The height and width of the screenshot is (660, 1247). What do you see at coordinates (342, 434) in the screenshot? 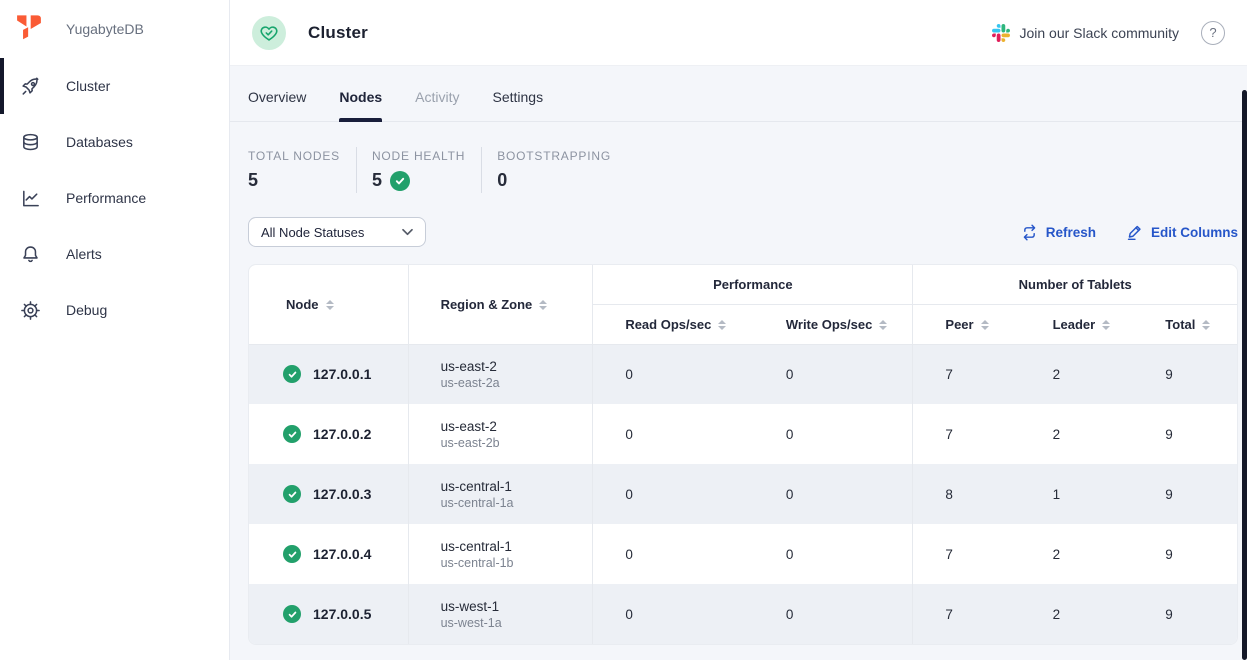
I see `node-ip: 127.0.0.2` at bounding box center [342, 434].